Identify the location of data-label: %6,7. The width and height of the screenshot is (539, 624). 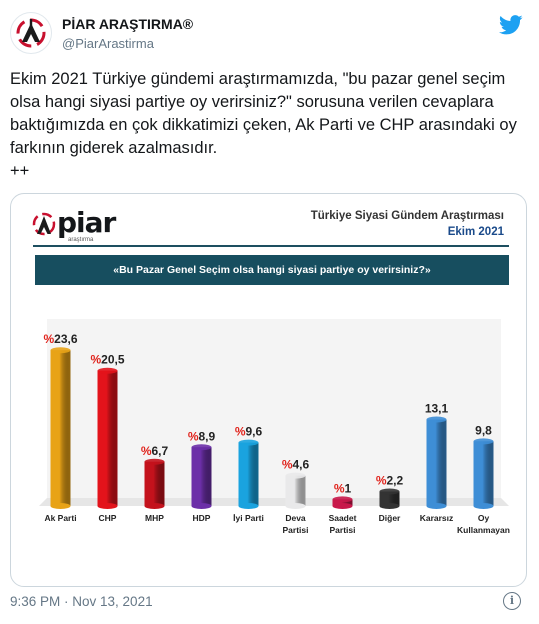
(155, 451).